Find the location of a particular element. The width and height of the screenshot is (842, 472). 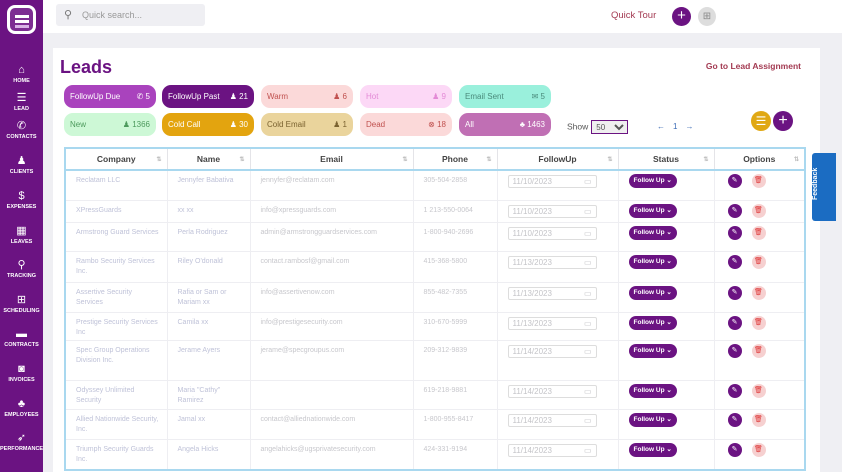

column-header-status: Status ⇅ is located at coordinates (666, 159).